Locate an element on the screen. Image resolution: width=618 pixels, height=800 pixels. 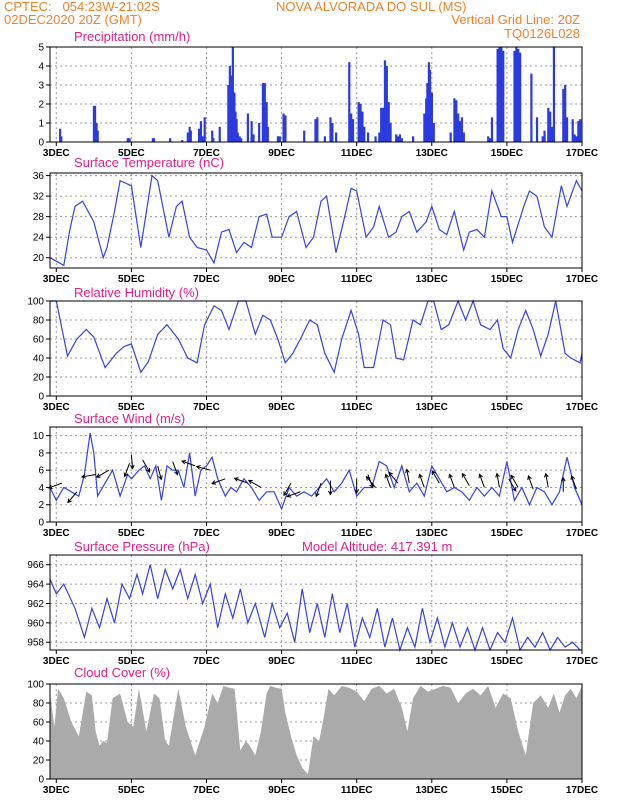
y-tick-label: 2 is located at coordinates (41, 505).